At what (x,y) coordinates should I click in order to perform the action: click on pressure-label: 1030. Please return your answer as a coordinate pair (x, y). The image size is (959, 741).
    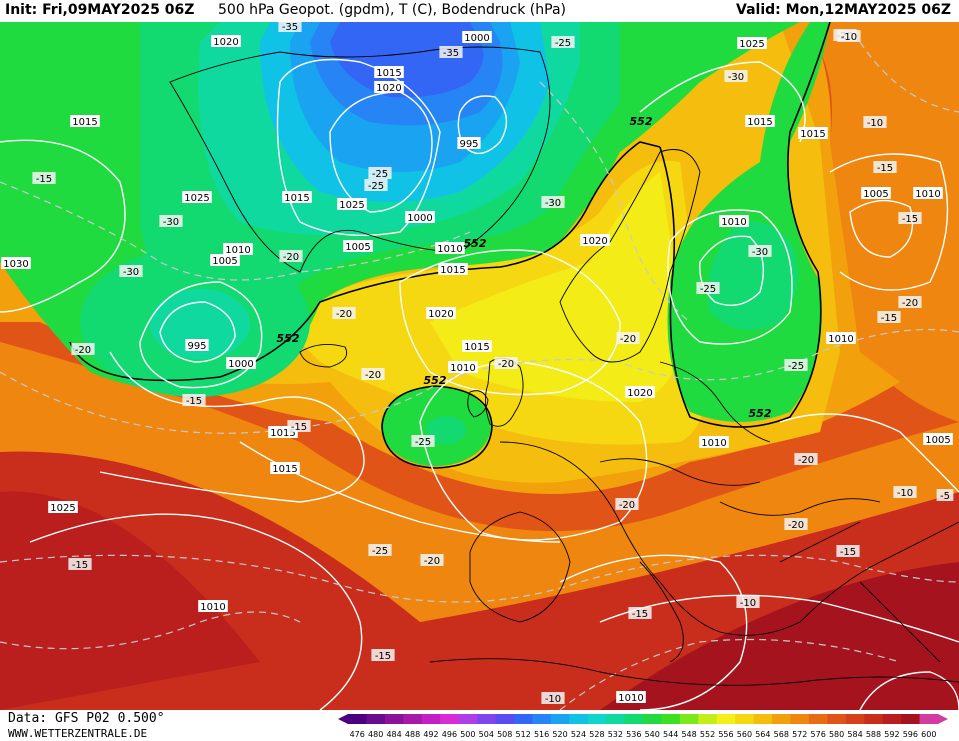
    Looking at the image, I should click on (16, 263).